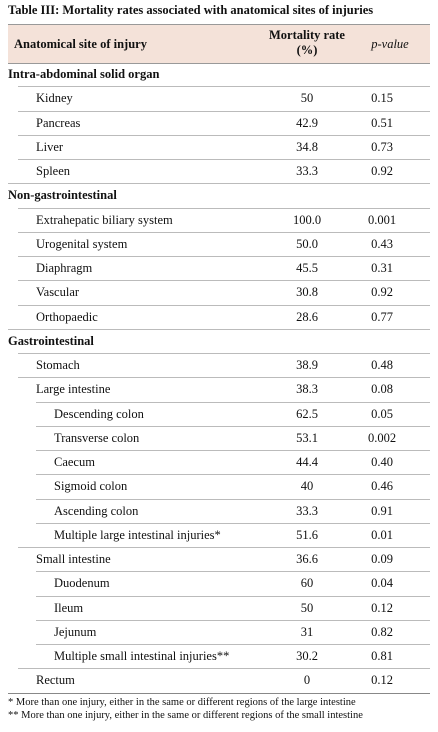 Image resolution: width=438 pixels, height=732 pixels. I want to click on row-label: Non-gastrointestinal, so click(62, 195).